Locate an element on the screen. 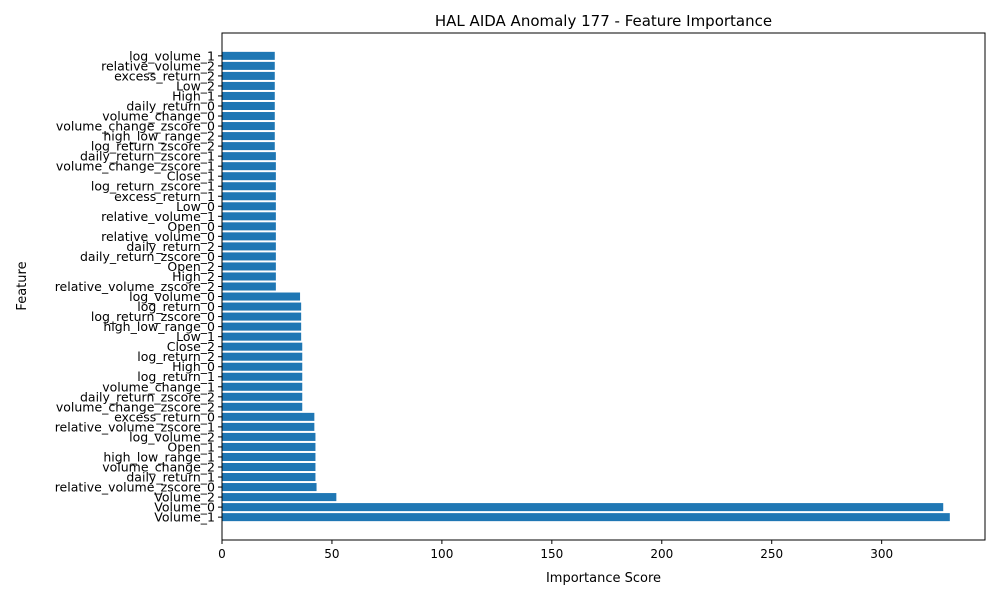 The height and width of the screenshot is (600, 1000). y-tick-label: volume_change_0 is located at coordinates (158, 116).